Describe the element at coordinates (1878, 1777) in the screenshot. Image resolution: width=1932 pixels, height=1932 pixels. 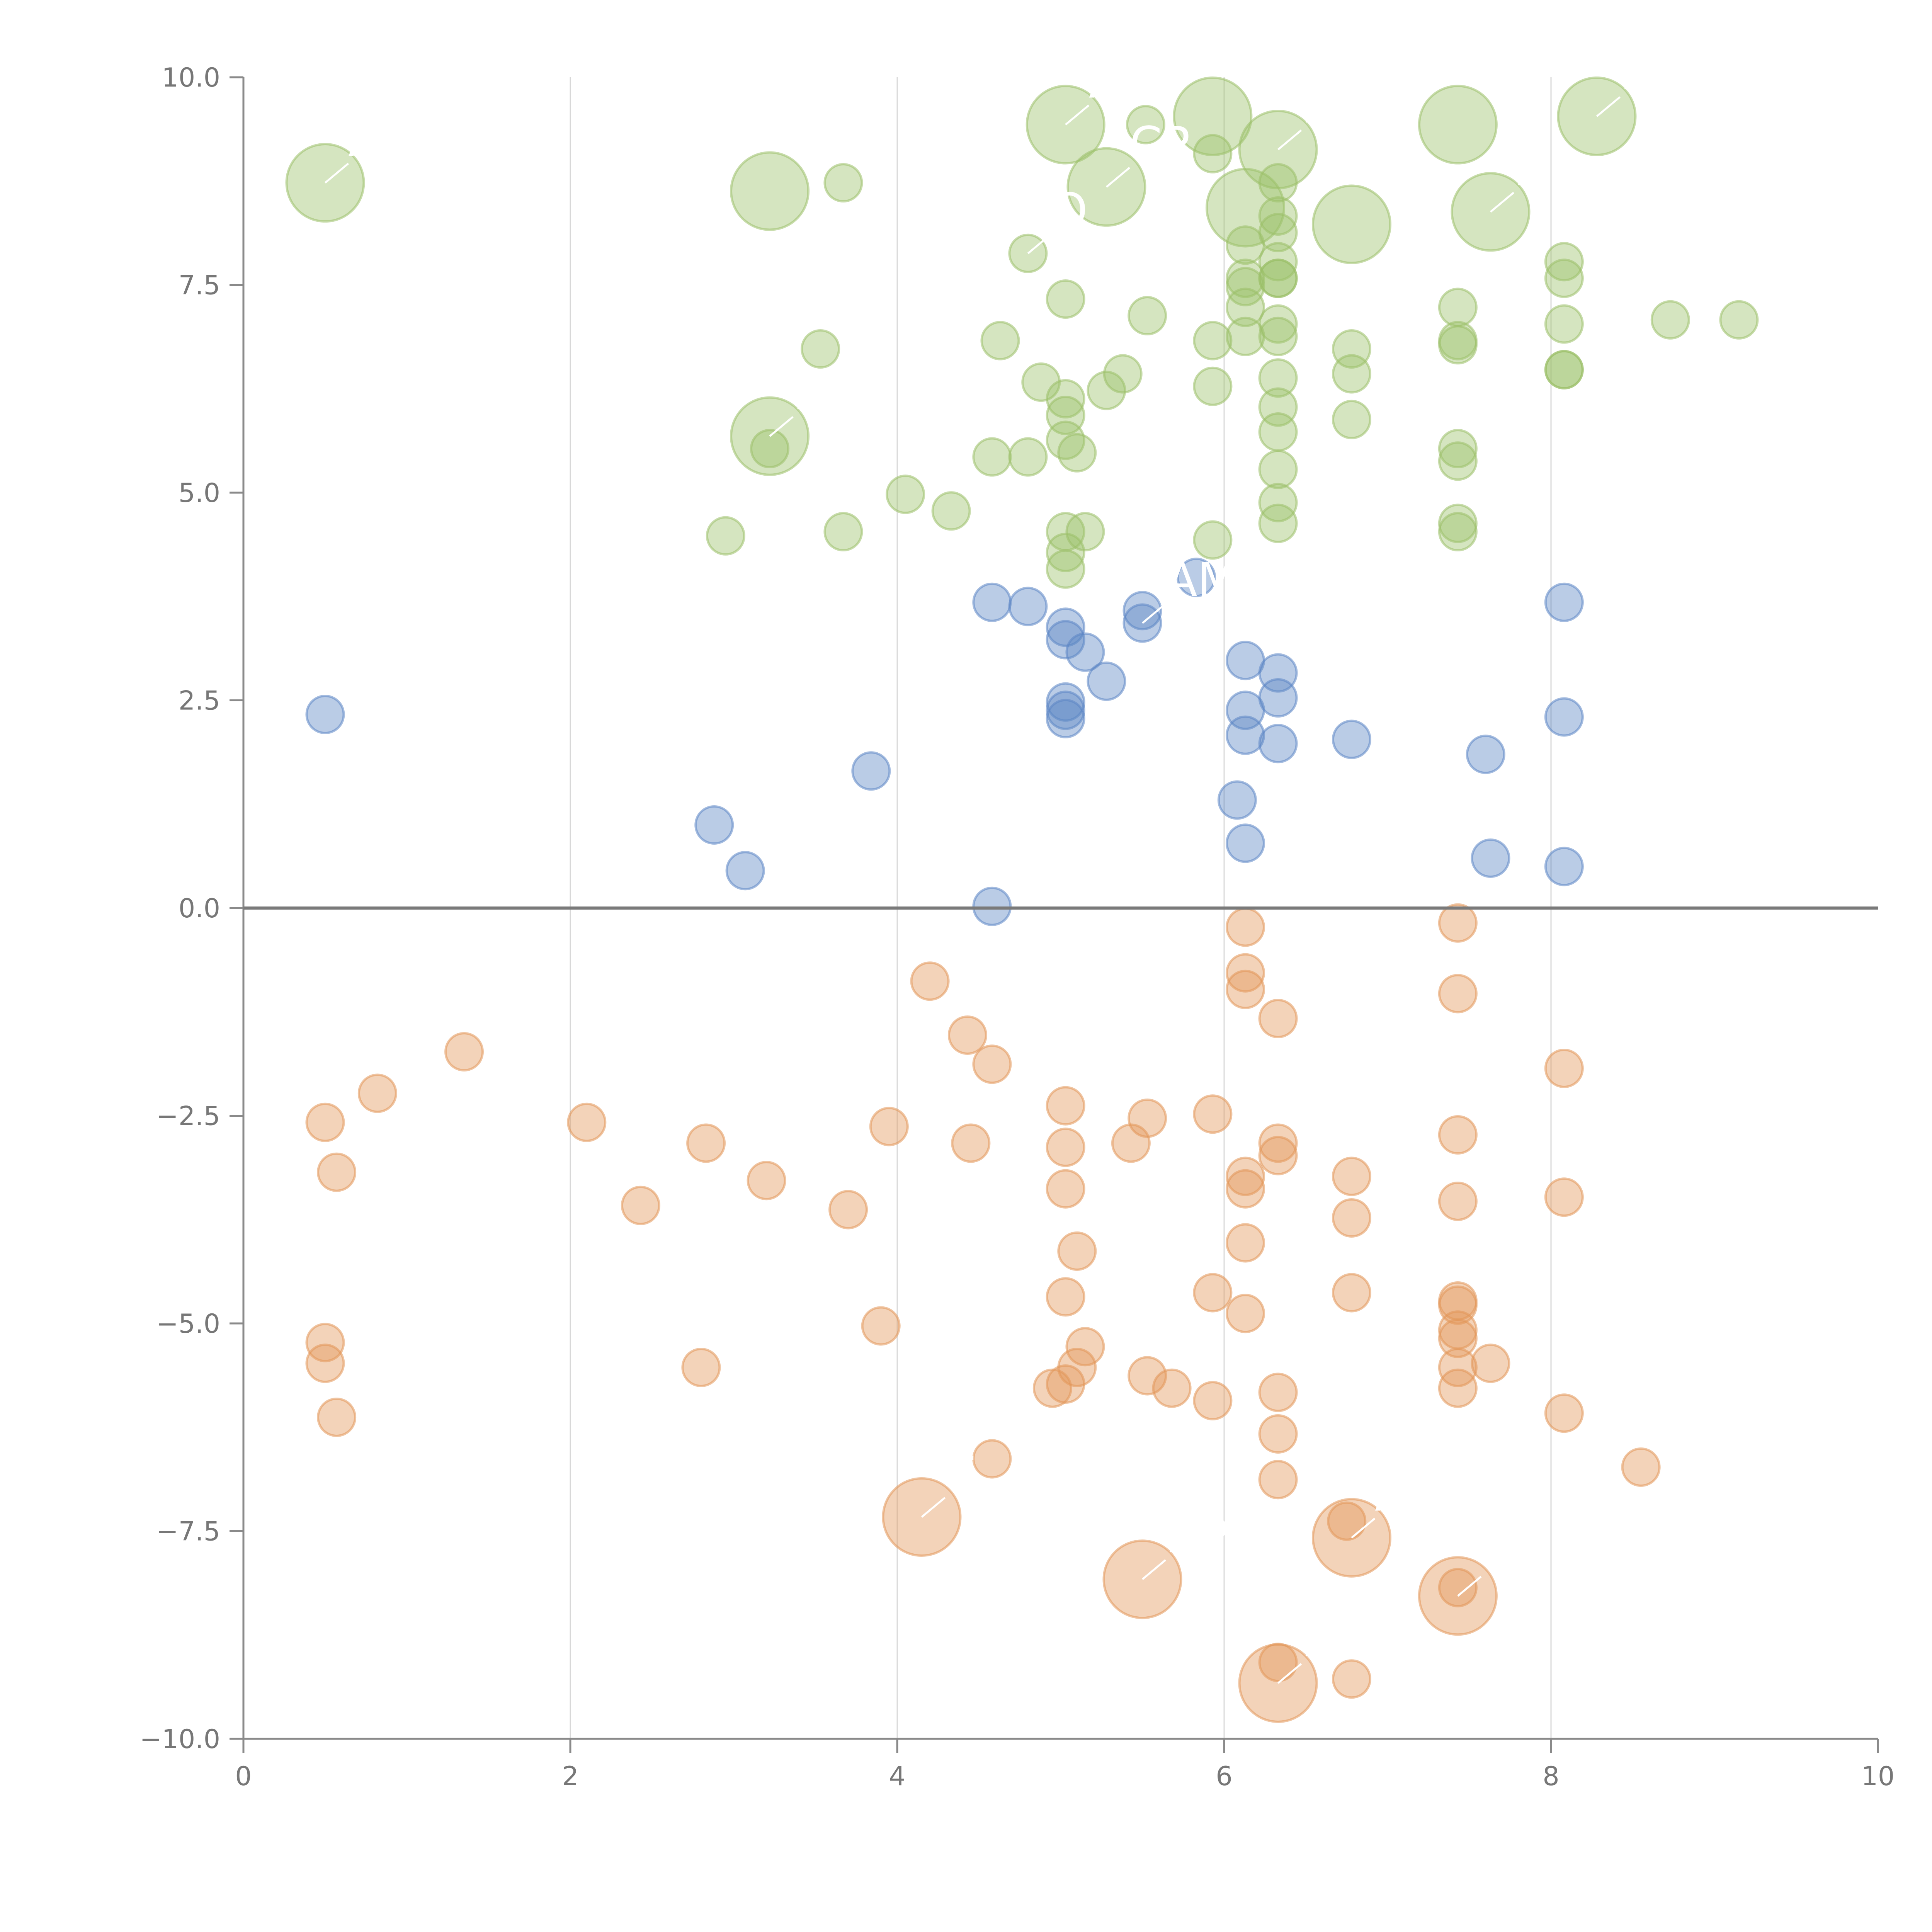
I see `x-tick-label-5: 10` at that location.